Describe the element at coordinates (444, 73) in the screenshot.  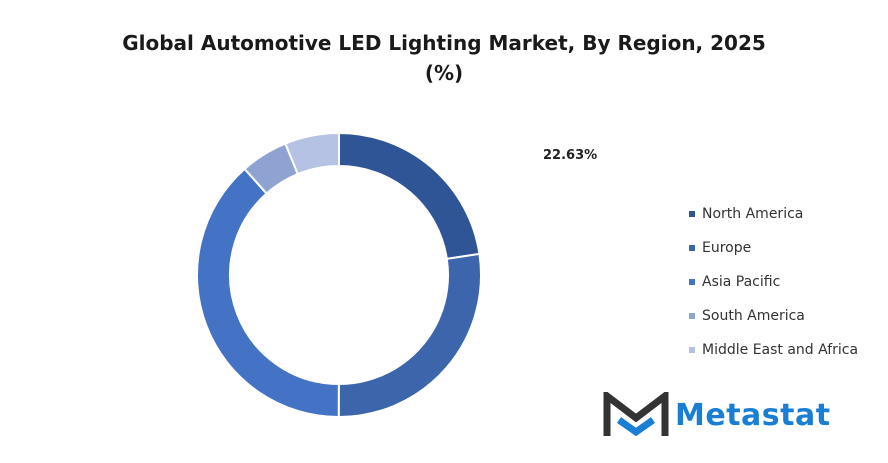
I see `subtitle-text: (%)` at that location.